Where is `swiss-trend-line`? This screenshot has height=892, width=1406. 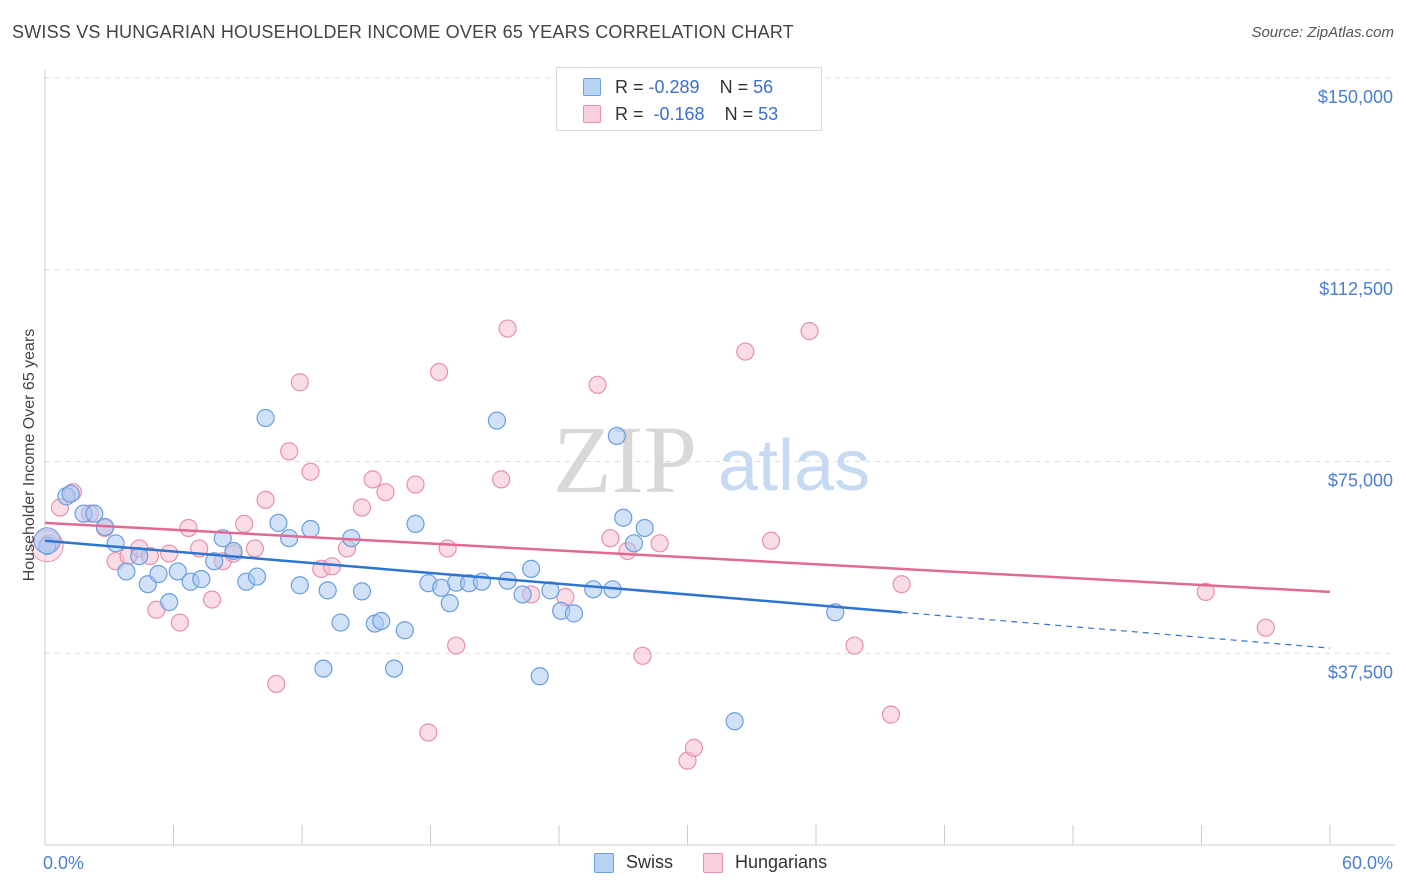 swiss-trend-line is located at coordinates (473, 576).